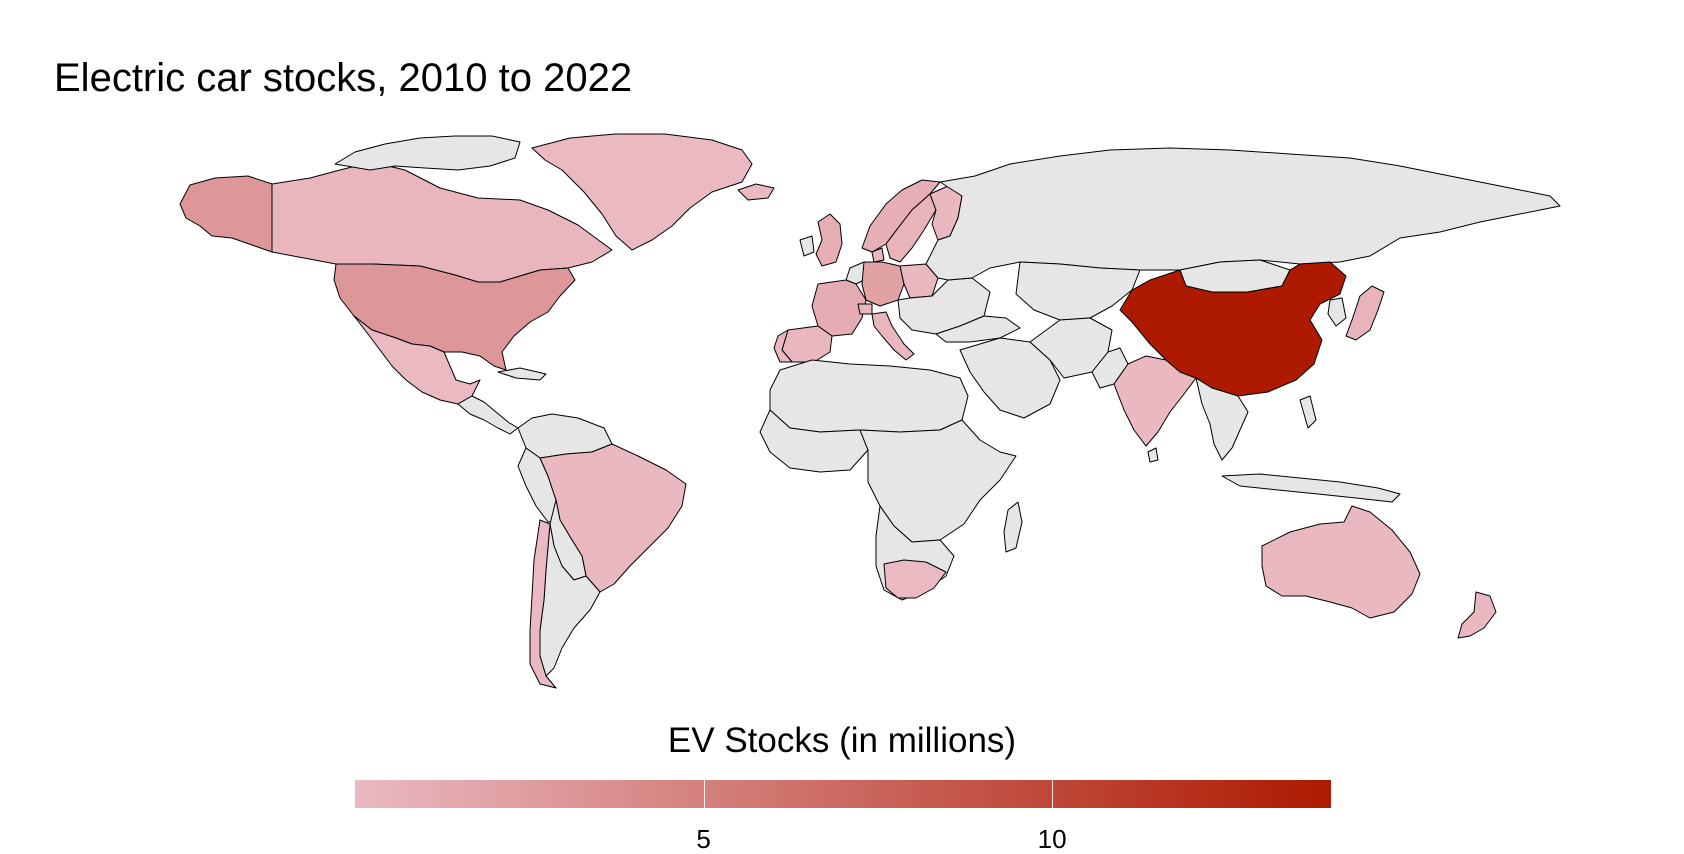 The image size is (1684, 854). What do you see at coordinates (944, 306) in the screenshot?
I see `region-eastern-europe` at bounding box center [944, 306].